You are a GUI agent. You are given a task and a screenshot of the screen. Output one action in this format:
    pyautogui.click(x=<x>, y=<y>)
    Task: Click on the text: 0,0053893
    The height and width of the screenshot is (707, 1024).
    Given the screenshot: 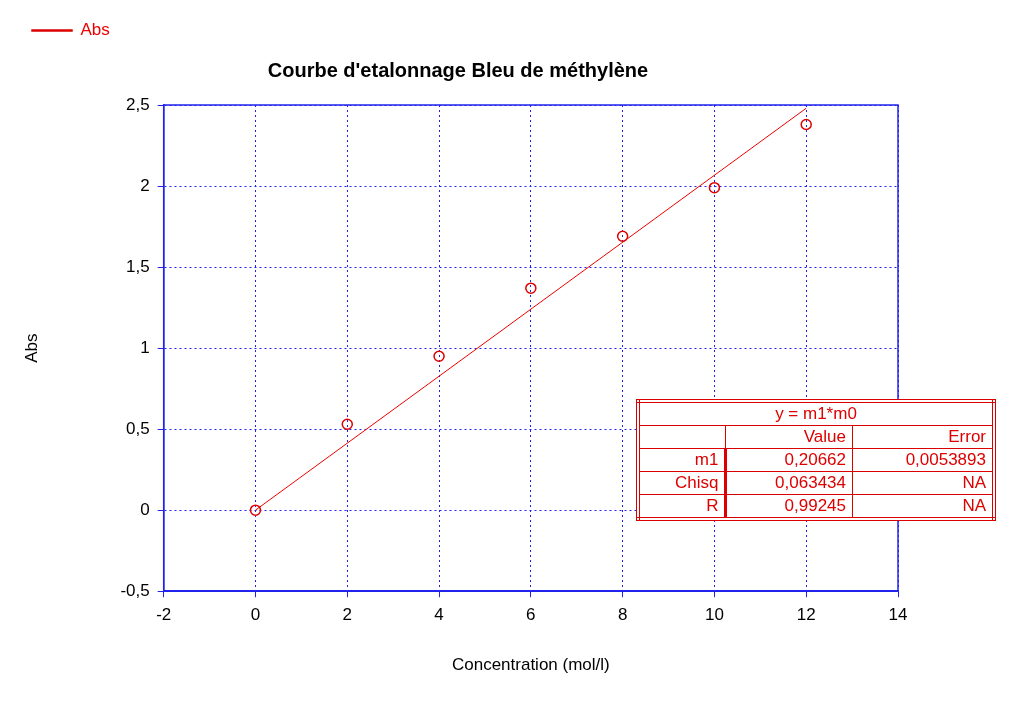 What is the action you would take?
    pyautogui.click(x=923, y=460)
    